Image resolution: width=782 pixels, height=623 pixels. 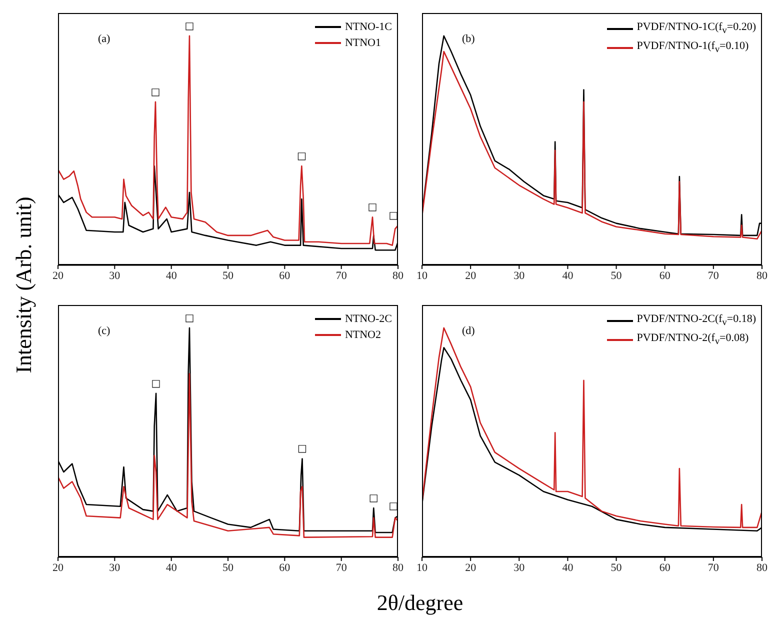 I want to click on legend-label: PVDF/NTNO-1(f$_{v}$=0.10), so click(x=692, y=47).